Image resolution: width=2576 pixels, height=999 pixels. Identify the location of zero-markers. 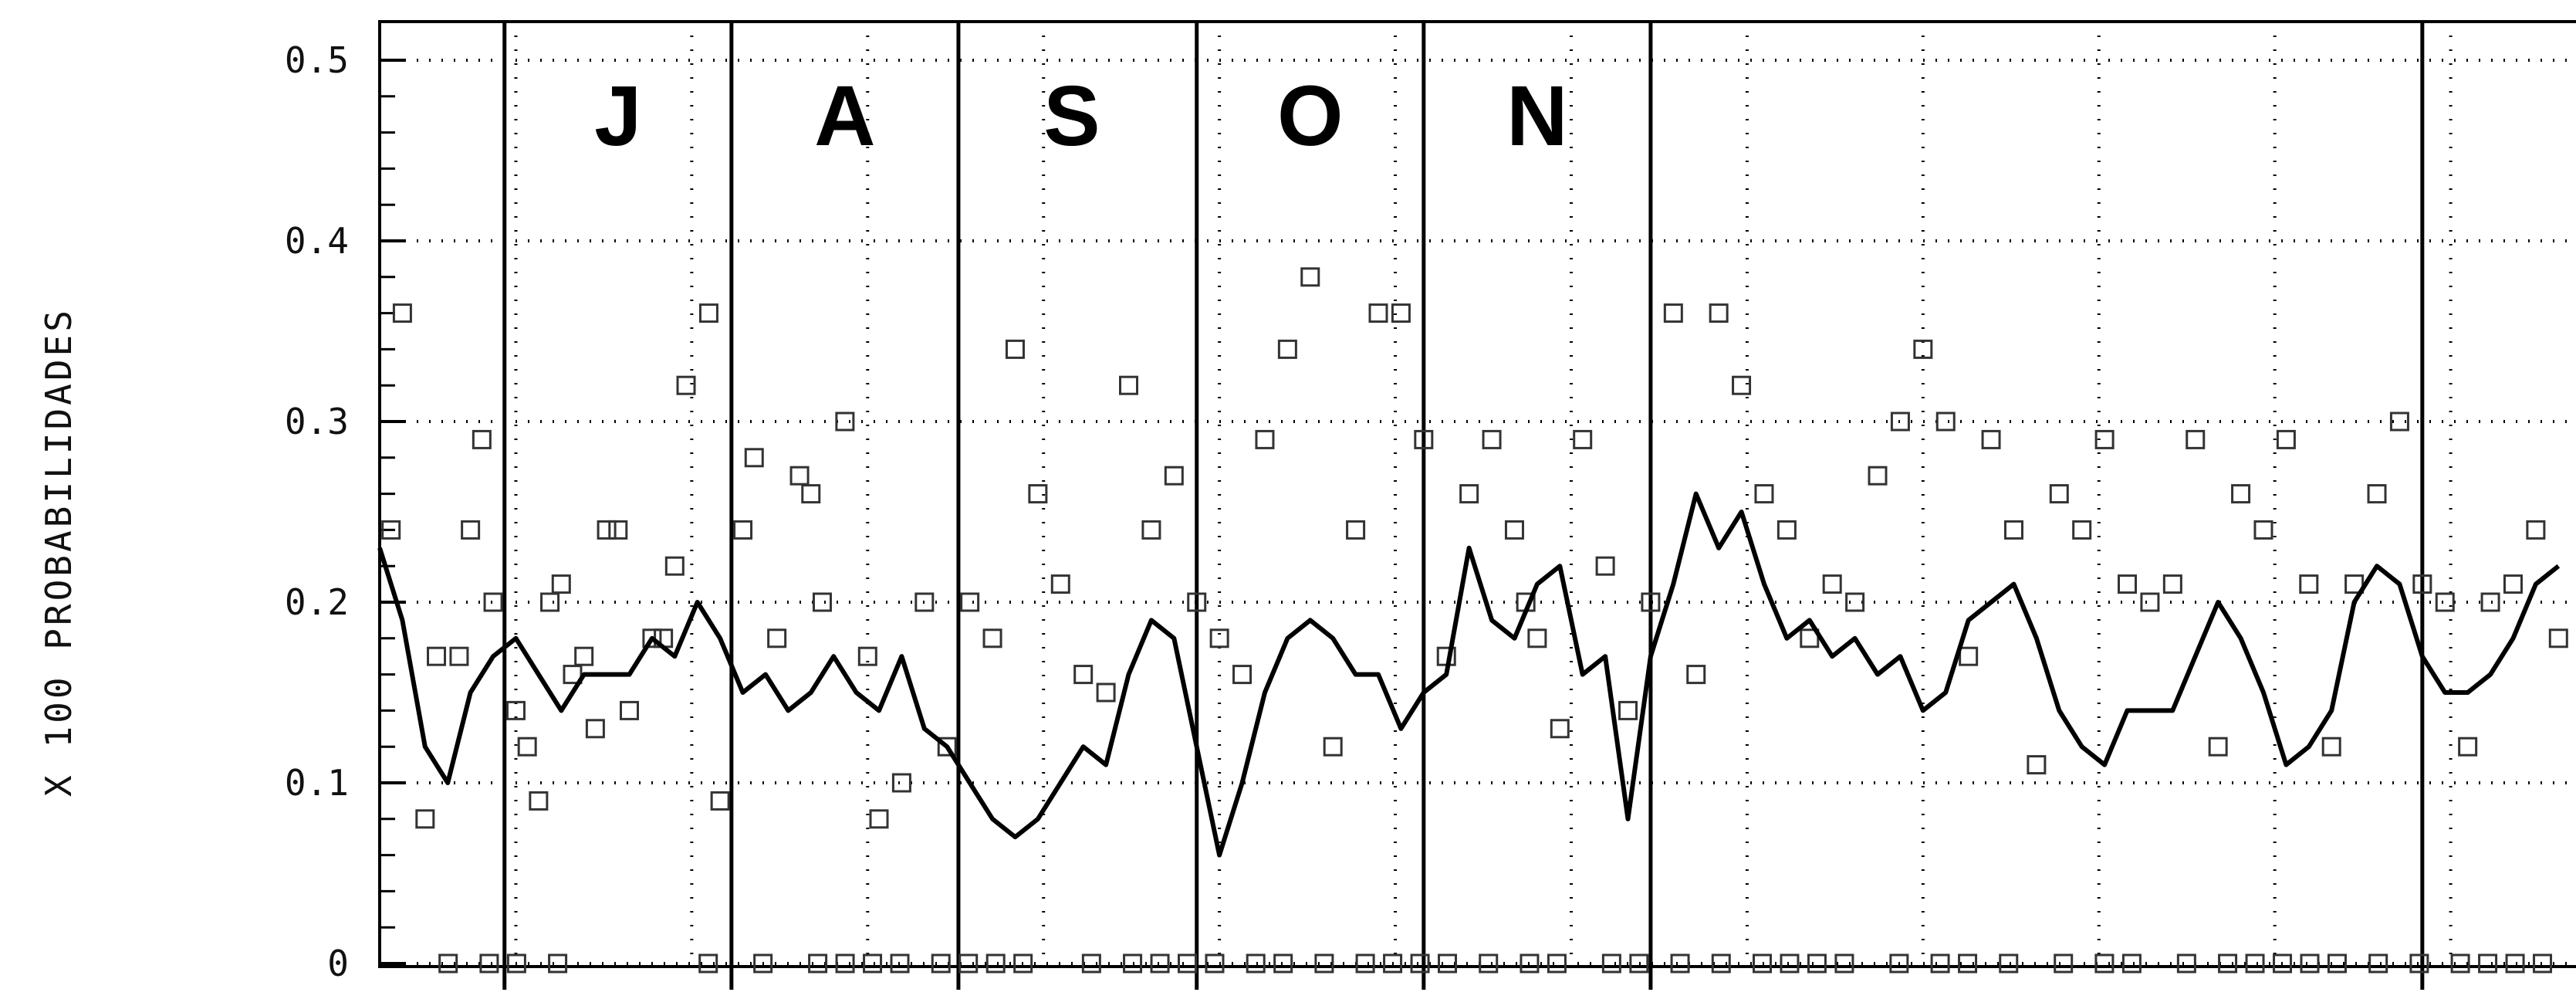
(1495, 963).